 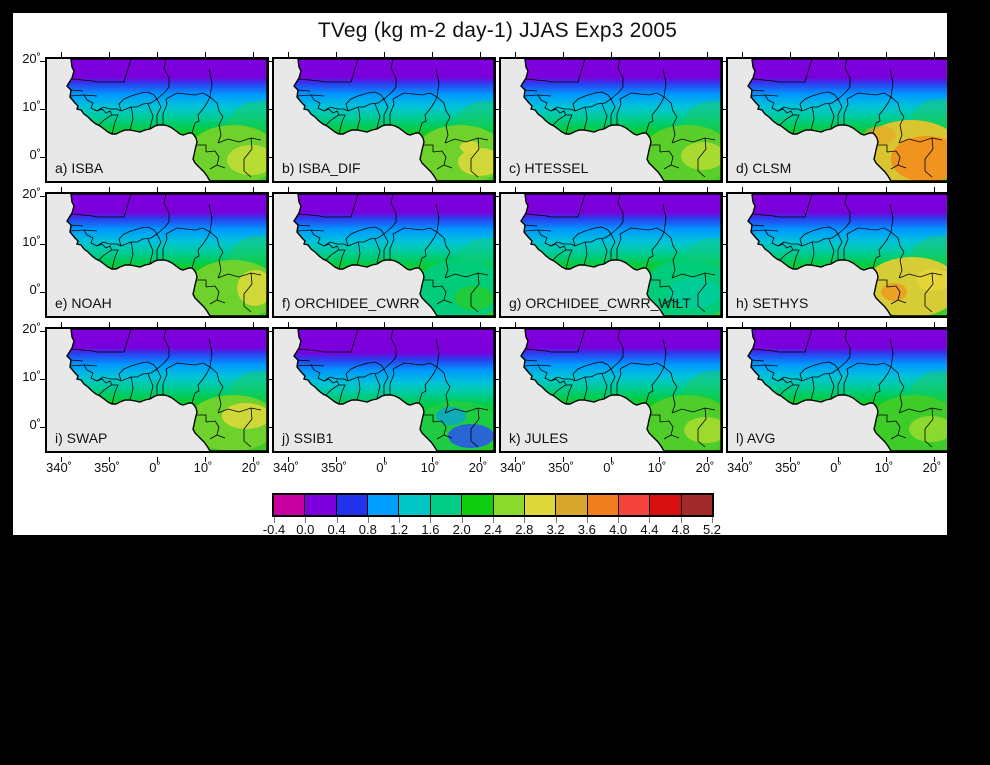 What do you see at coordinates (478, 467) in the screenshot?
I see `lon-tick-label: 20˚` at bounding box center [478, 467].